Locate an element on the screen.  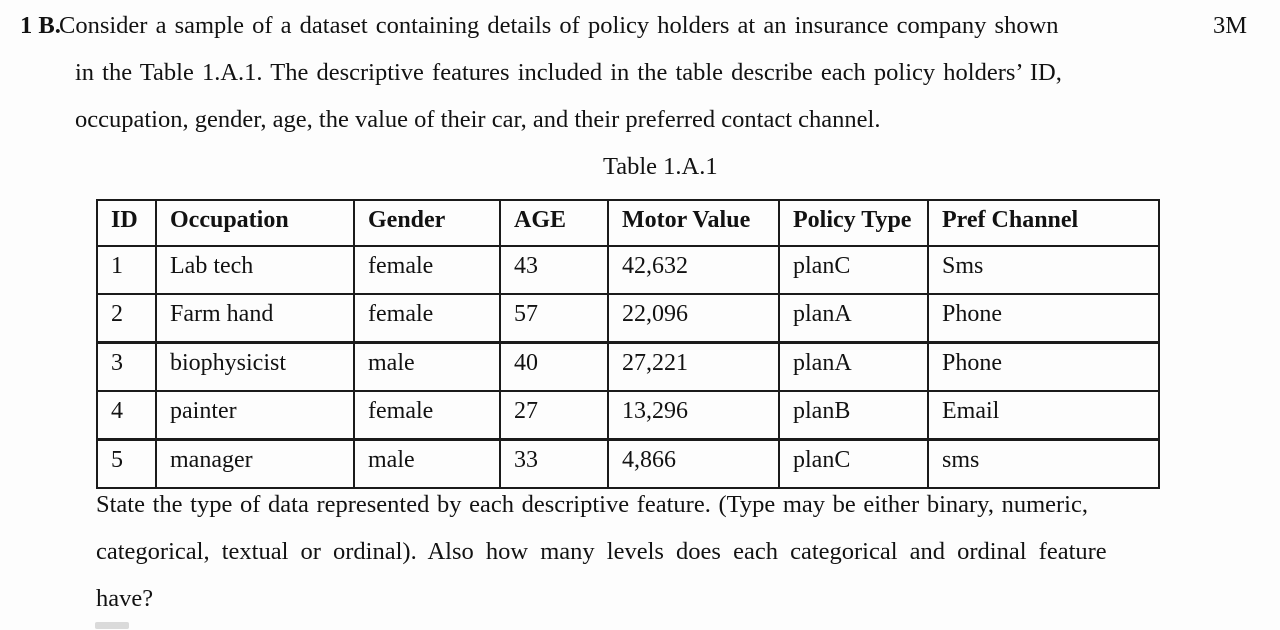
table-cell: Email is located at coordinates (1043, 415).